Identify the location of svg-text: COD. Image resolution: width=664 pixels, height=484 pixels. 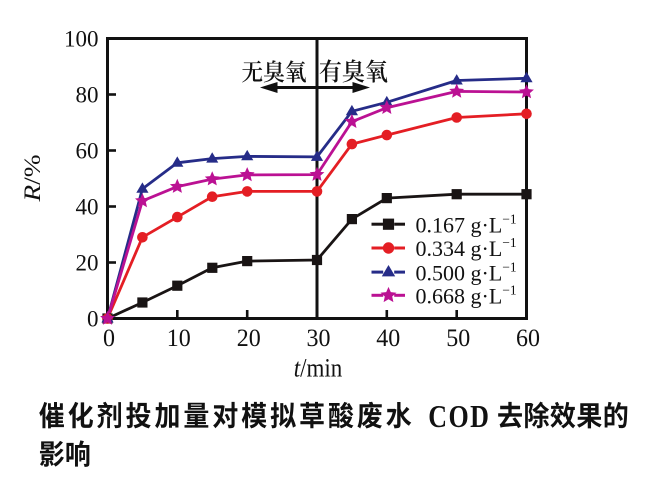
(459, 417).